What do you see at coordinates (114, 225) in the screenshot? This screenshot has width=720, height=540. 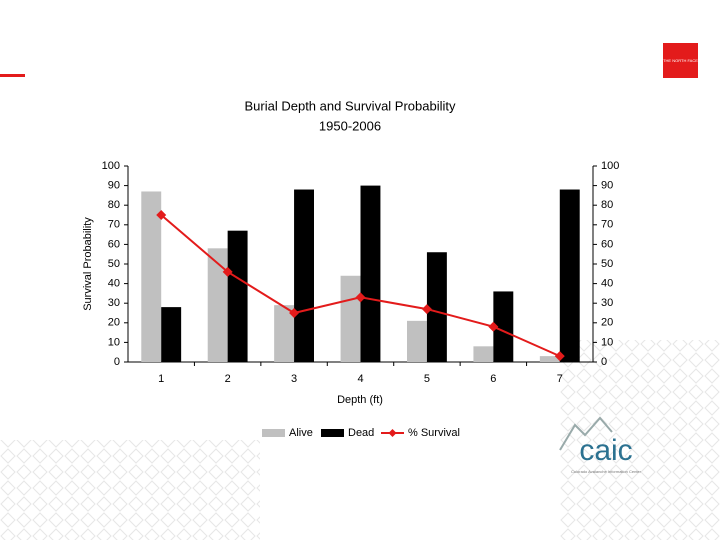 I see `y-tick-label: 70` at bounding box center [114, 225].